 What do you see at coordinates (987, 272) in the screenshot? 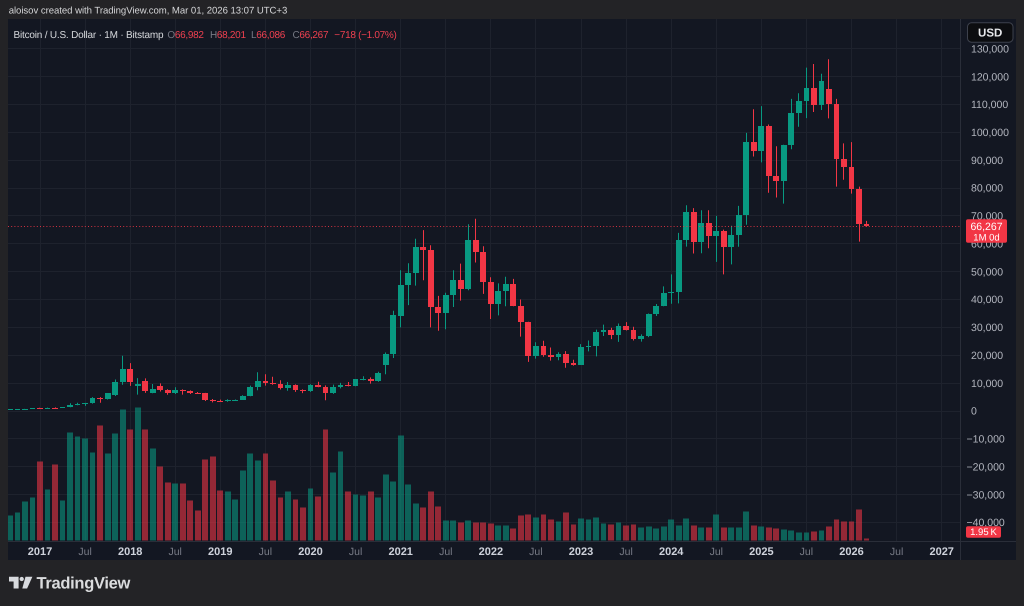
I see `svg-text: 50,000` at bounding box center [987, 272].